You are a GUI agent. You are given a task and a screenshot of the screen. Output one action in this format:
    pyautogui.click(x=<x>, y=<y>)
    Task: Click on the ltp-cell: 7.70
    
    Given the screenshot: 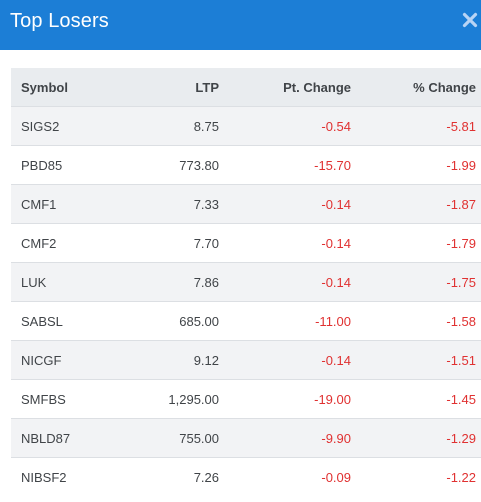 What is the action you would take?
    pyautogui.click(x=185, y=243)
    